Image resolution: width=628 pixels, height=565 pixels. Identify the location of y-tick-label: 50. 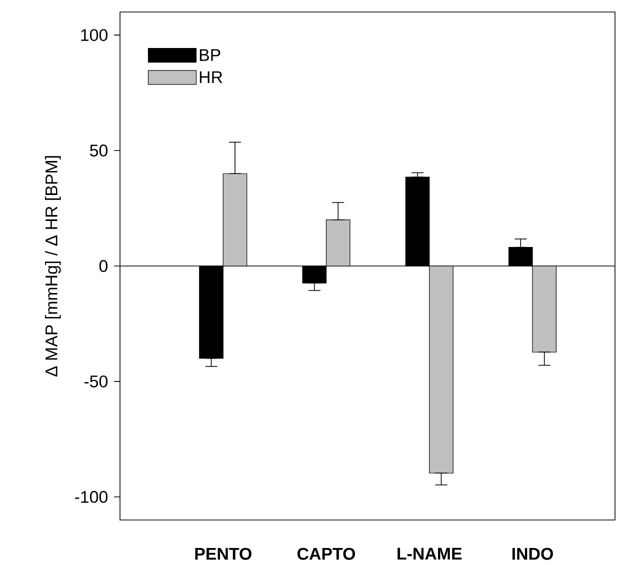
(99, 150).